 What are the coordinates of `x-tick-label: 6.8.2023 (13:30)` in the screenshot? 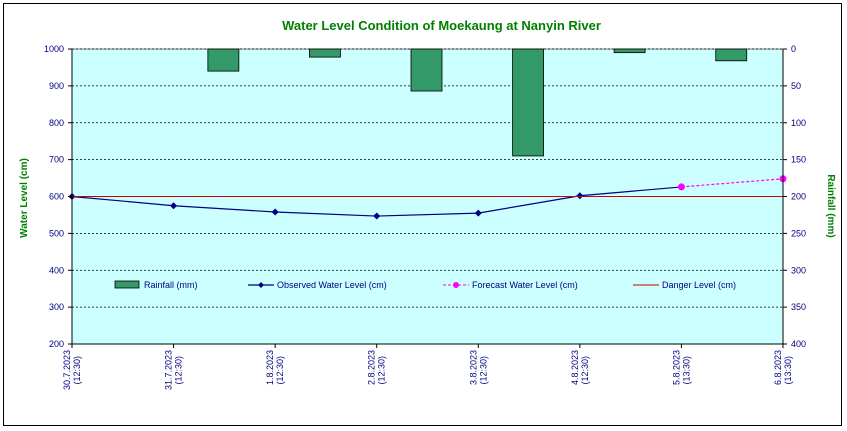 It's located at (783, 367).